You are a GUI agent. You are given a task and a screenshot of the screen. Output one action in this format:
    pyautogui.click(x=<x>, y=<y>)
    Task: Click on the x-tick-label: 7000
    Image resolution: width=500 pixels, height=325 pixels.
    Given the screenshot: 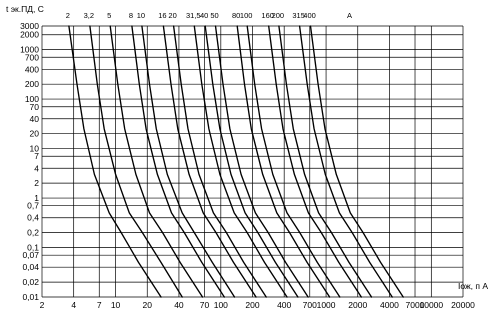 What is the action you would take?
    pyautogui.click(x=415, y=305)
    